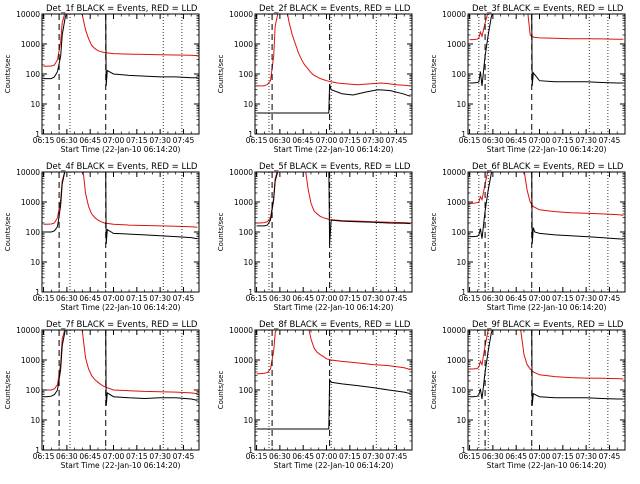 This screenshot has height=484, width=640. Describe the element at coordinates (335, 9) in the screenshot. I see `panel-title: Det_2f BLACK = Events, RED = LLD` at that location.